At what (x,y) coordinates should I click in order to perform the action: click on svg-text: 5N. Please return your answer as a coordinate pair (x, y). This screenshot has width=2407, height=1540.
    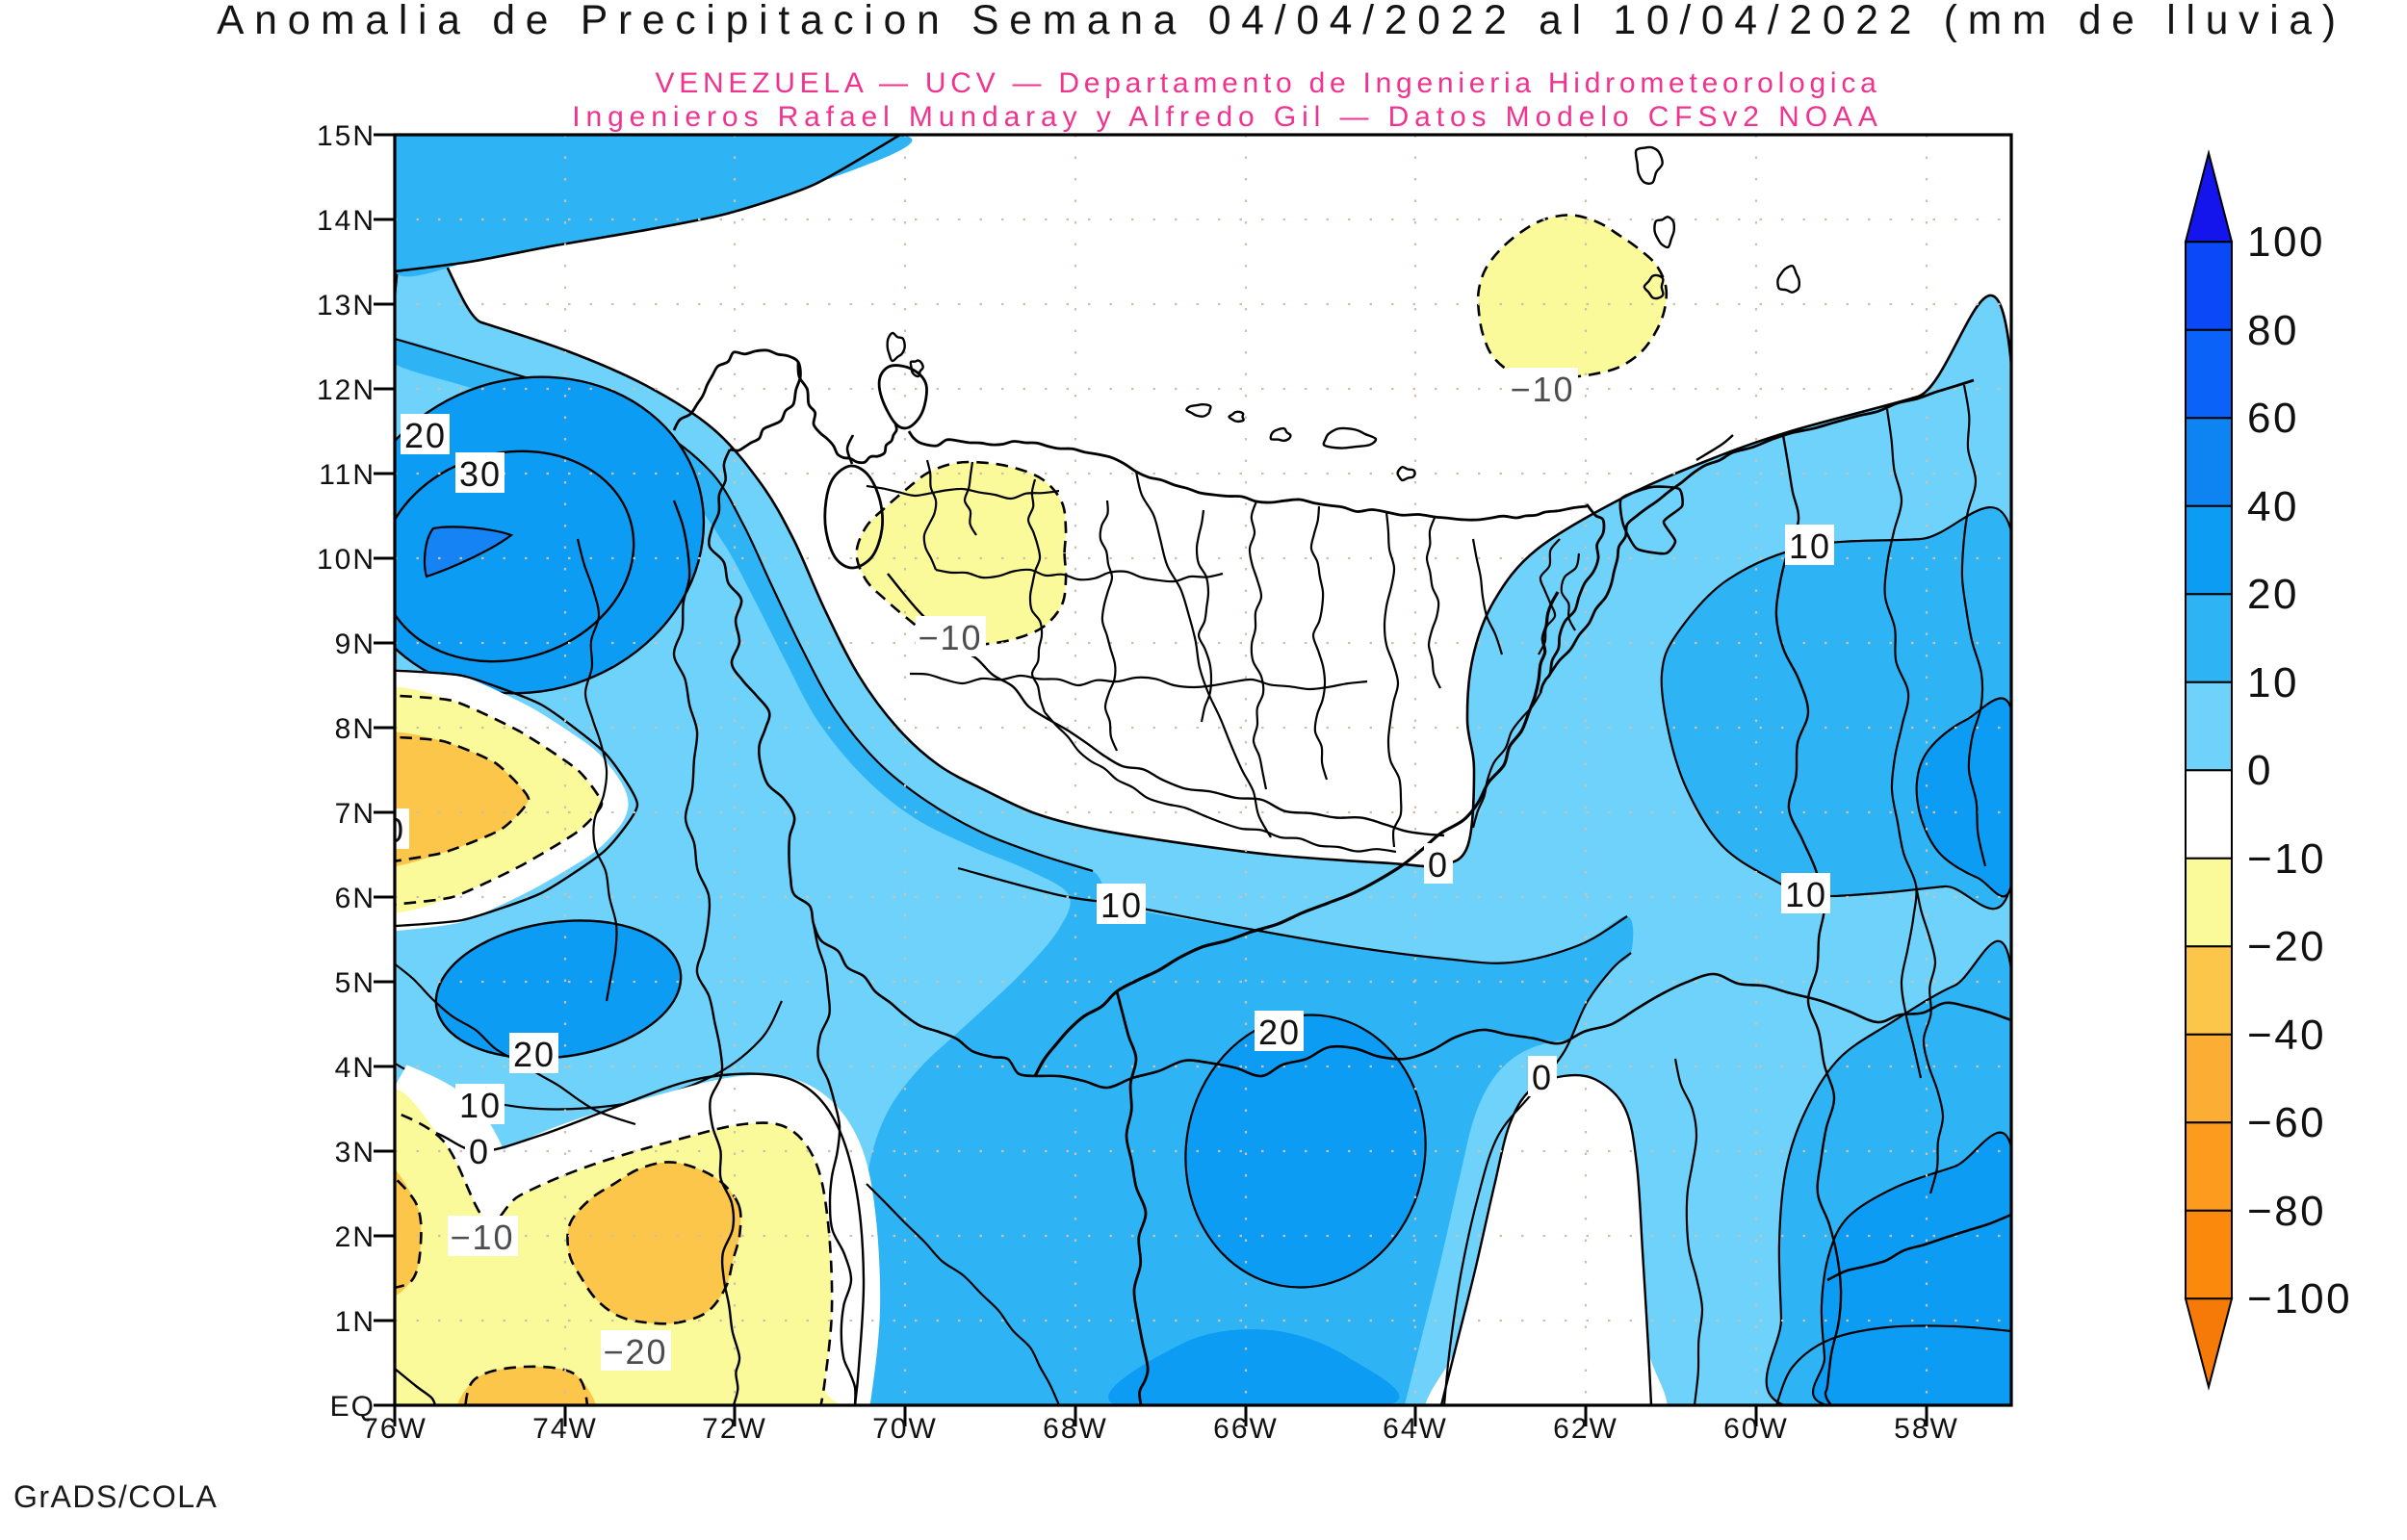
    Looking at the image, I should click on (355, 983).